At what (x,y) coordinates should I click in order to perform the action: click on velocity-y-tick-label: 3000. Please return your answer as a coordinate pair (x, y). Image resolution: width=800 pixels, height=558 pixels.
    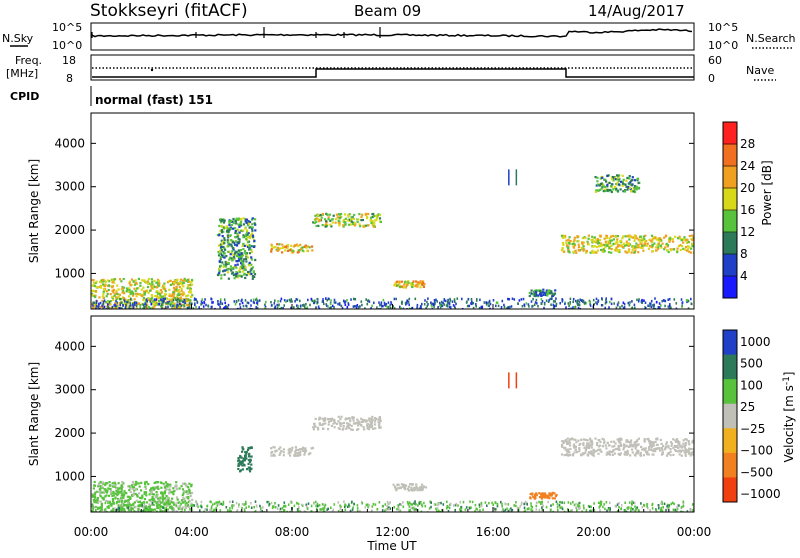
    Looking at the image, I should click on (69, 390).